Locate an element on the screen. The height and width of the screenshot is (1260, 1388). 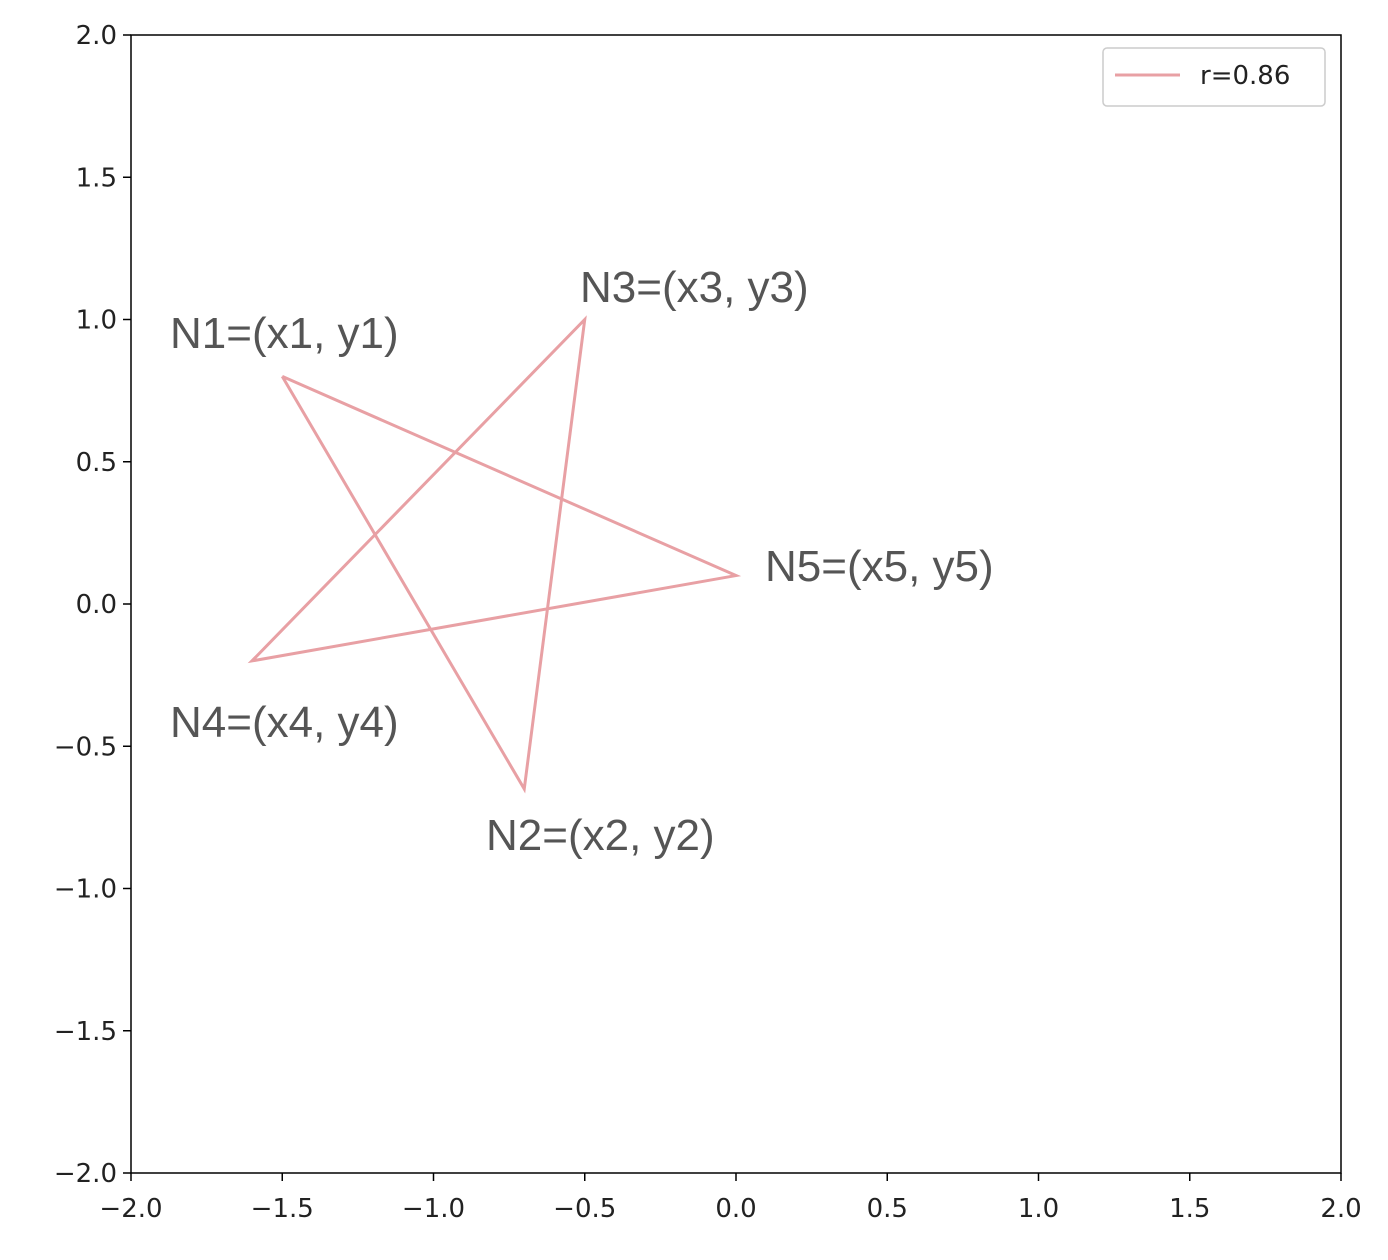
y-tick-label: 1.0 is located at coordinates (96, 321).